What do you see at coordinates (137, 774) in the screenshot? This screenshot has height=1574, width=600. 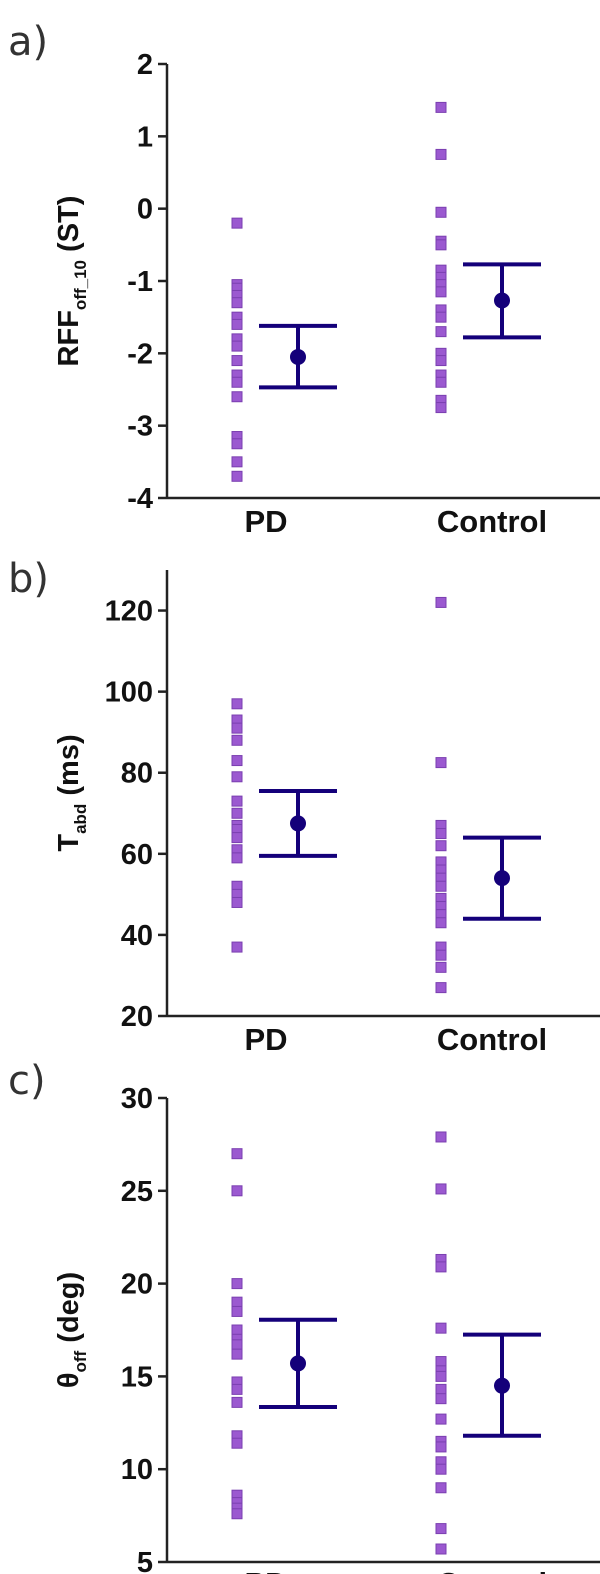 I see `y-tick-label: 80` at bounding box center [137, 774].